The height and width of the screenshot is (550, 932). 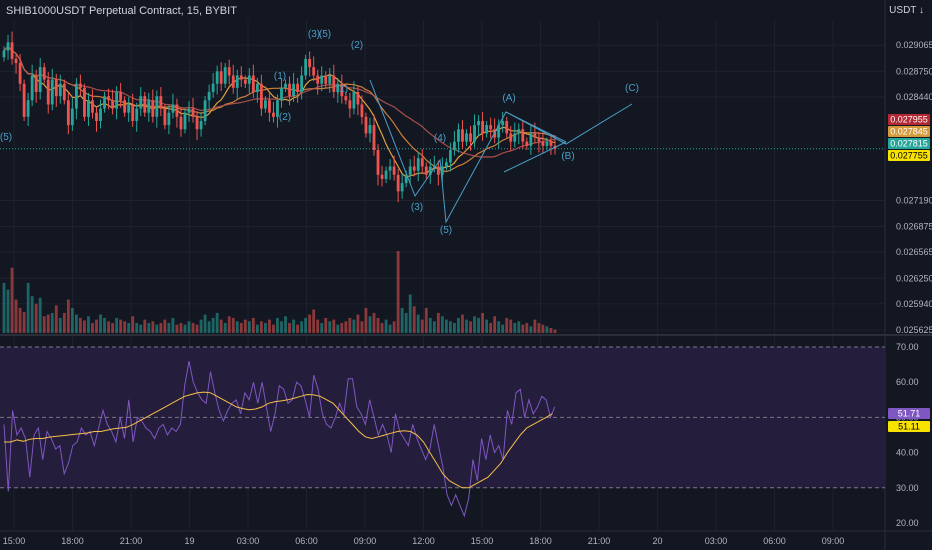 What do you see at coordinates (279, 101) in the screenshot?
I see `moving-average-line` at bounding box center [279, 101].